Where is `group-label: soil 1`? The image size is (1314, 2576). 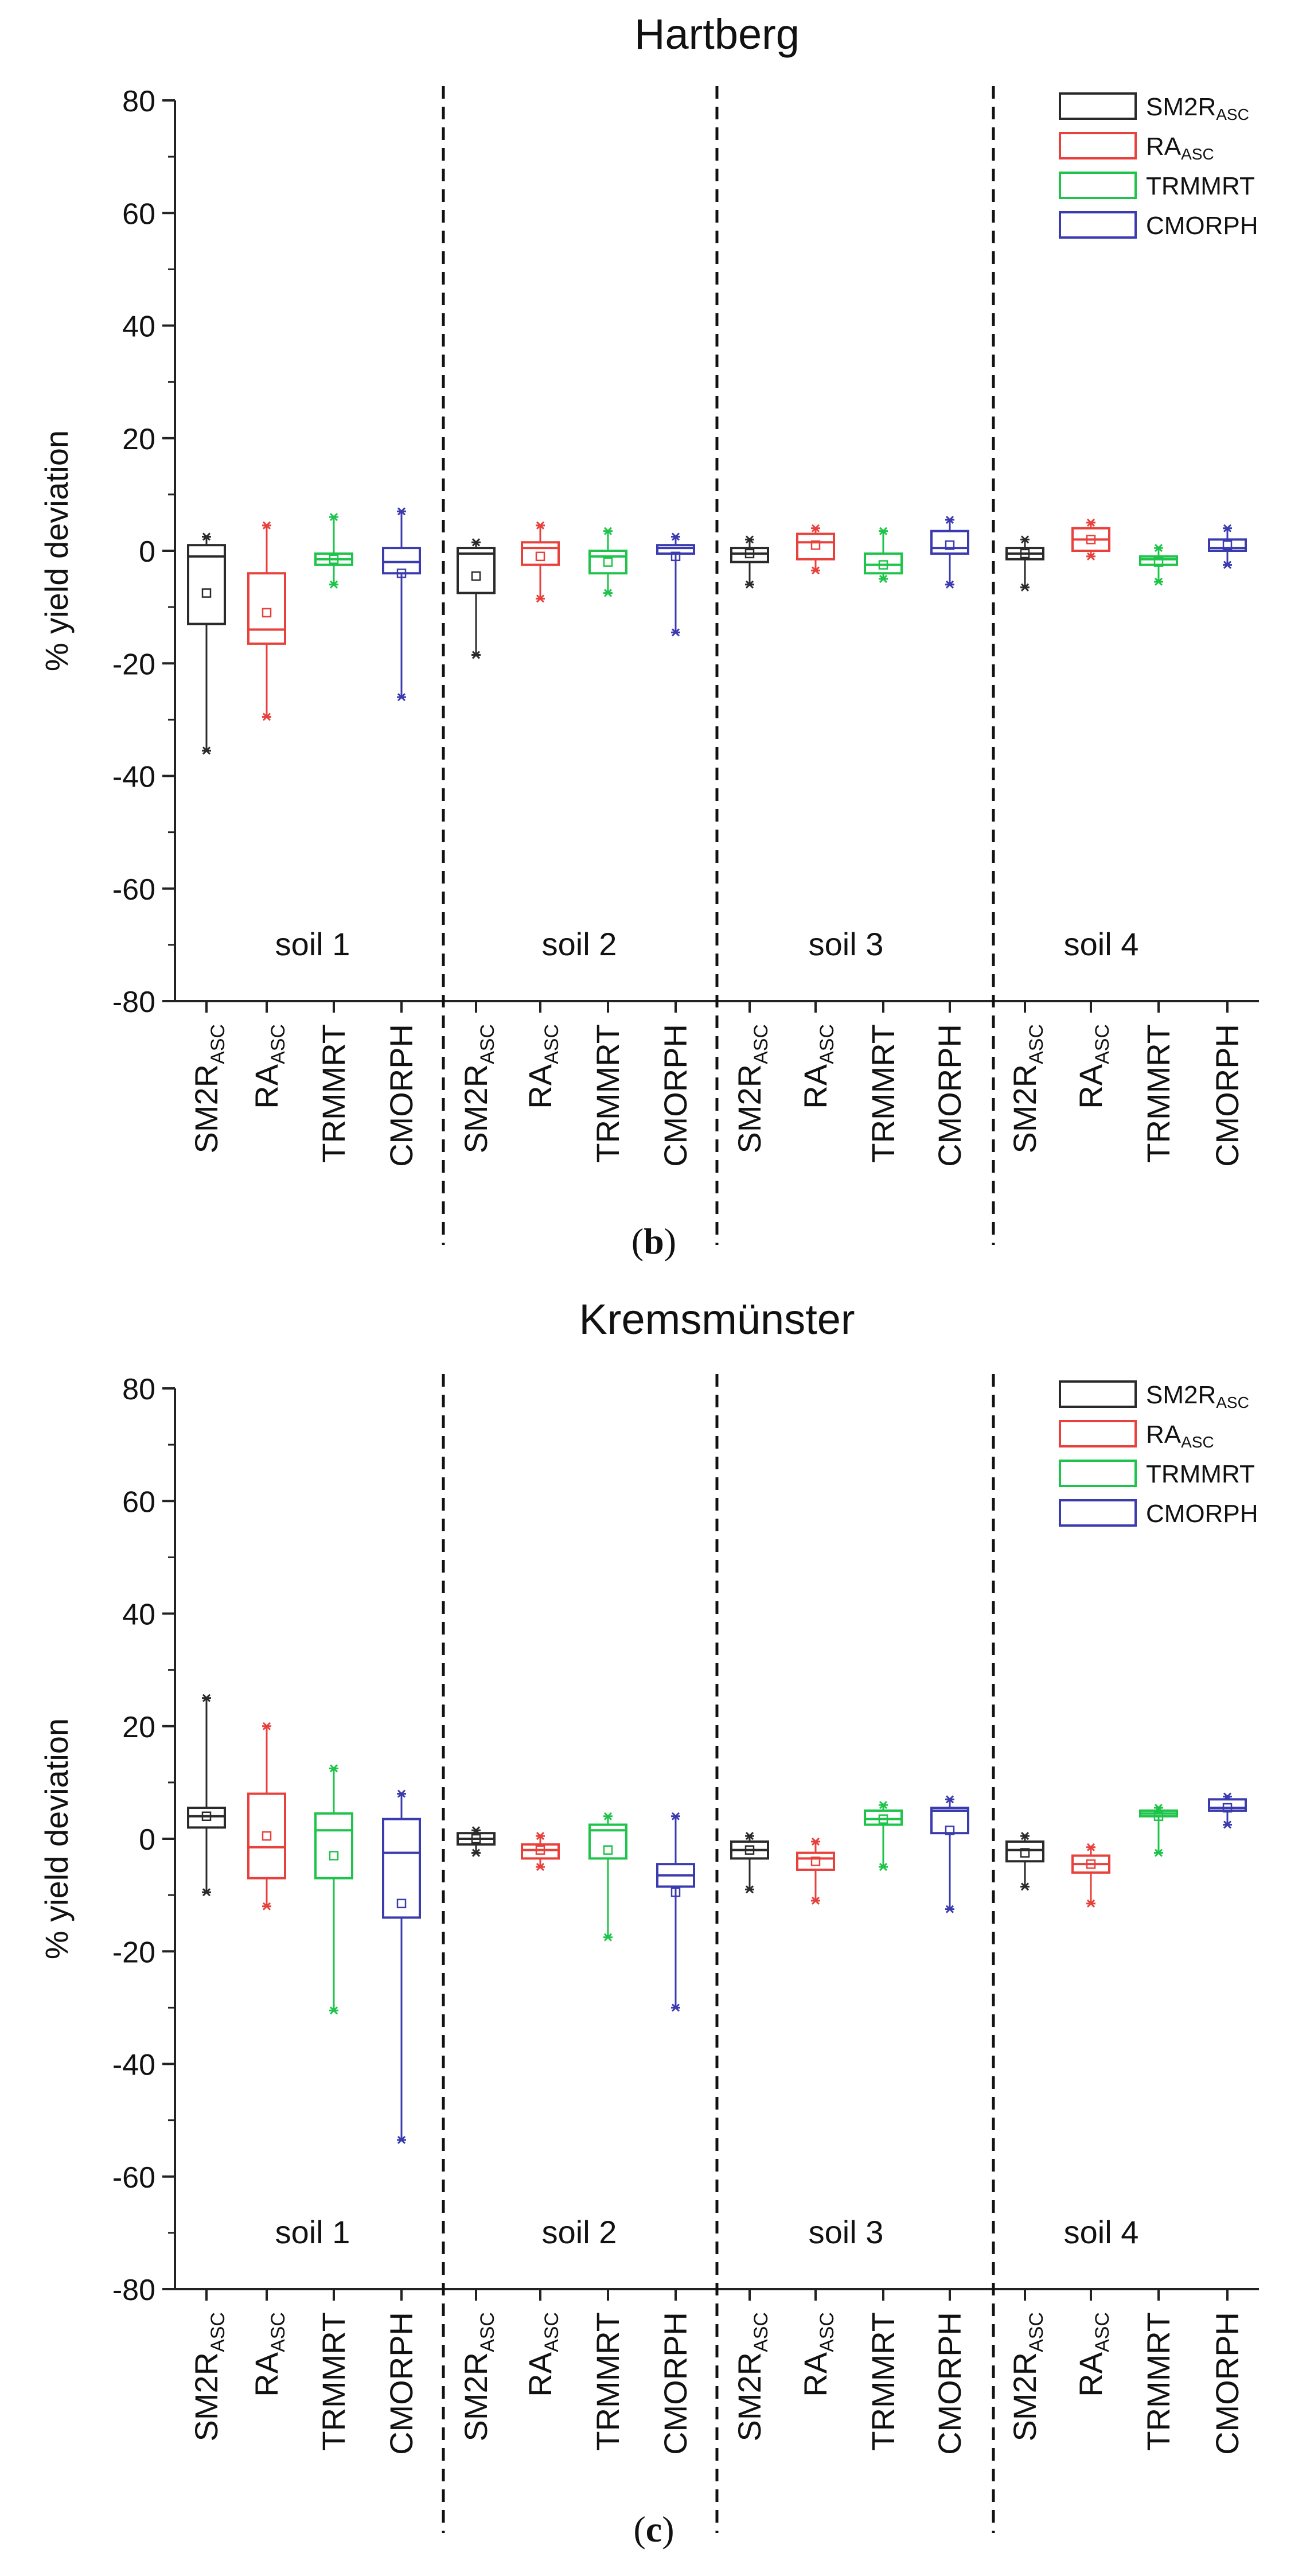 group-label: soil 1 is located at coordinates (312, 2232).